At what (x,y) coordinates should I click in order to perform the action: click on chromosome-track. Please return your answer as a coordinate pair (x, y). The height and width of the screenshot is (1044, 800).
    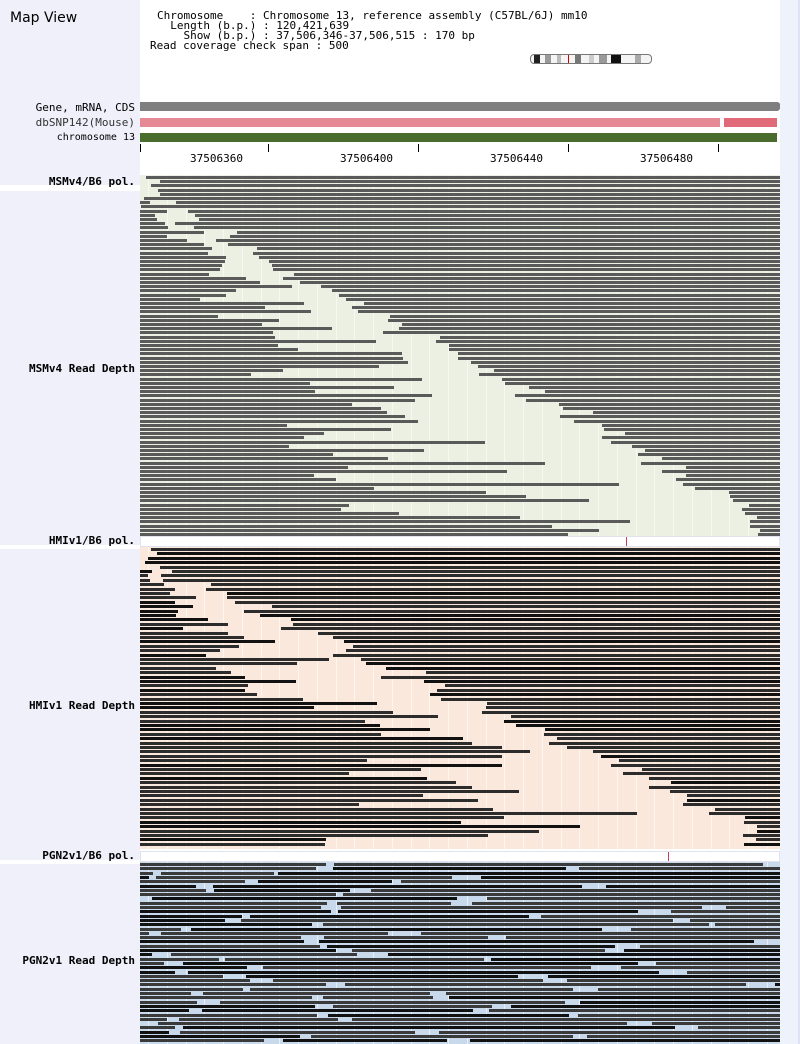
    Looking at the image, I should click on (458, 137).